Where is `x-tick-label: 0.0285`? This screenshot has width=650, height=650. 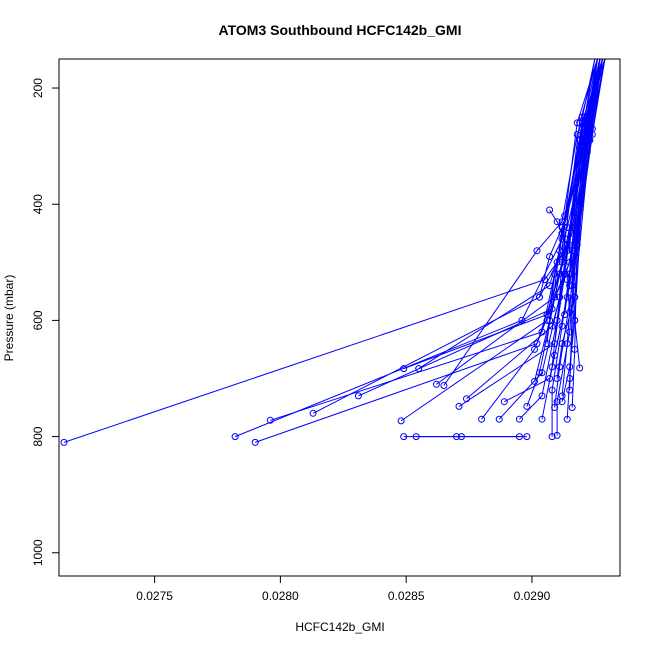 x-tick-label: 0.0285 is located at coordinates (406, 596).